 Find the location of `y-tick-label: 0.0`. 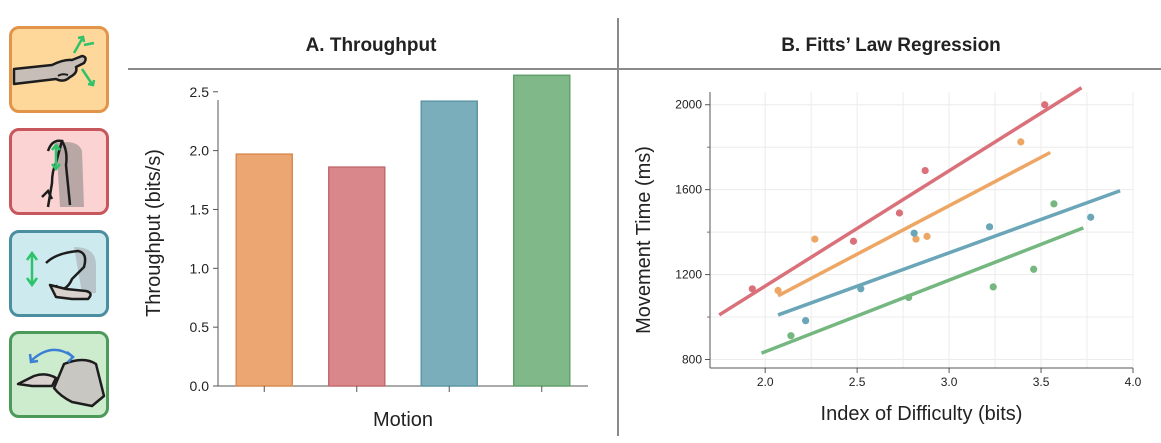

y-tick-label: 0.0 is located at coordinates (200, 386).